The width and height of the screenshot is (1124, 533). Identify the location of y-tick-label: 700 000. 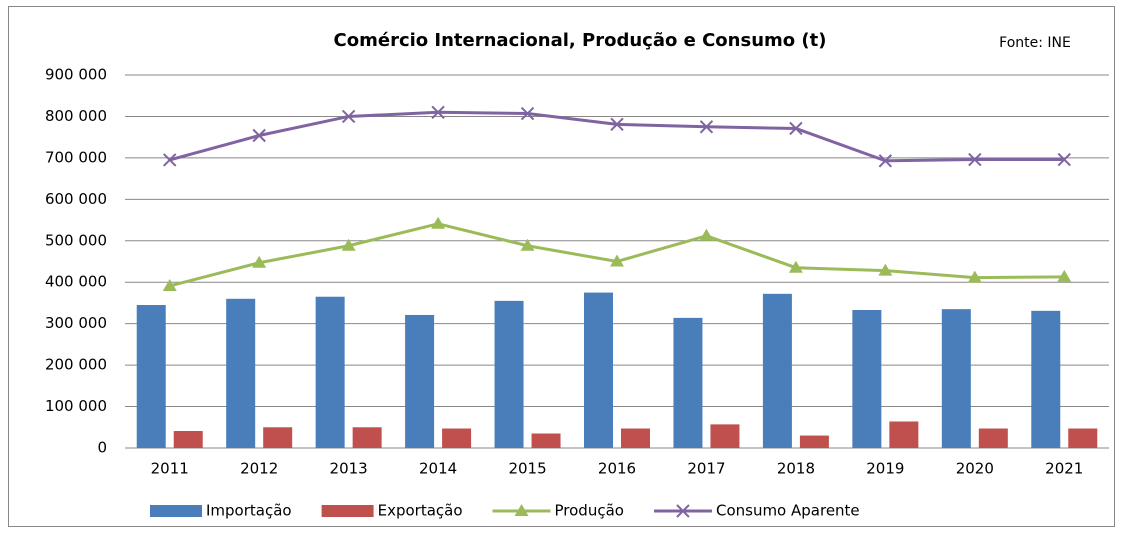
(76, 157).